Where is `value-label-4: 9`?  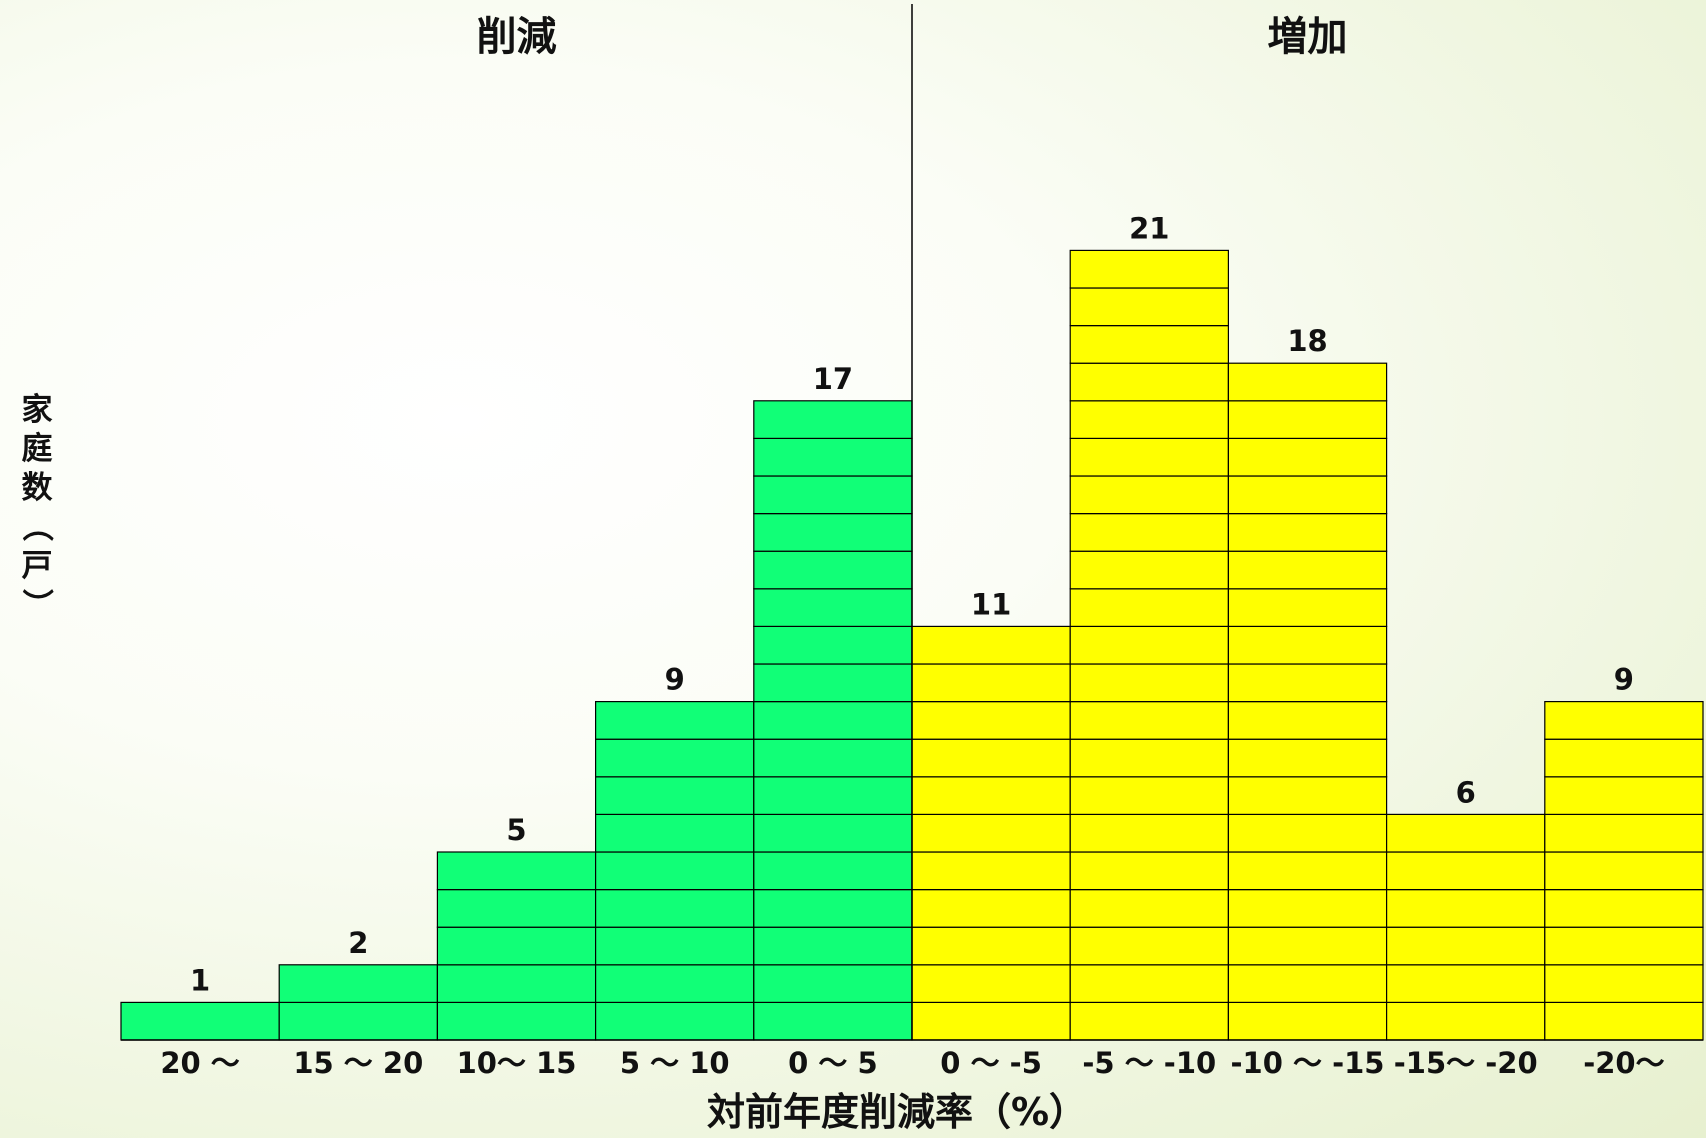 value-label-4: 9 is located at coordinates (675, 680).